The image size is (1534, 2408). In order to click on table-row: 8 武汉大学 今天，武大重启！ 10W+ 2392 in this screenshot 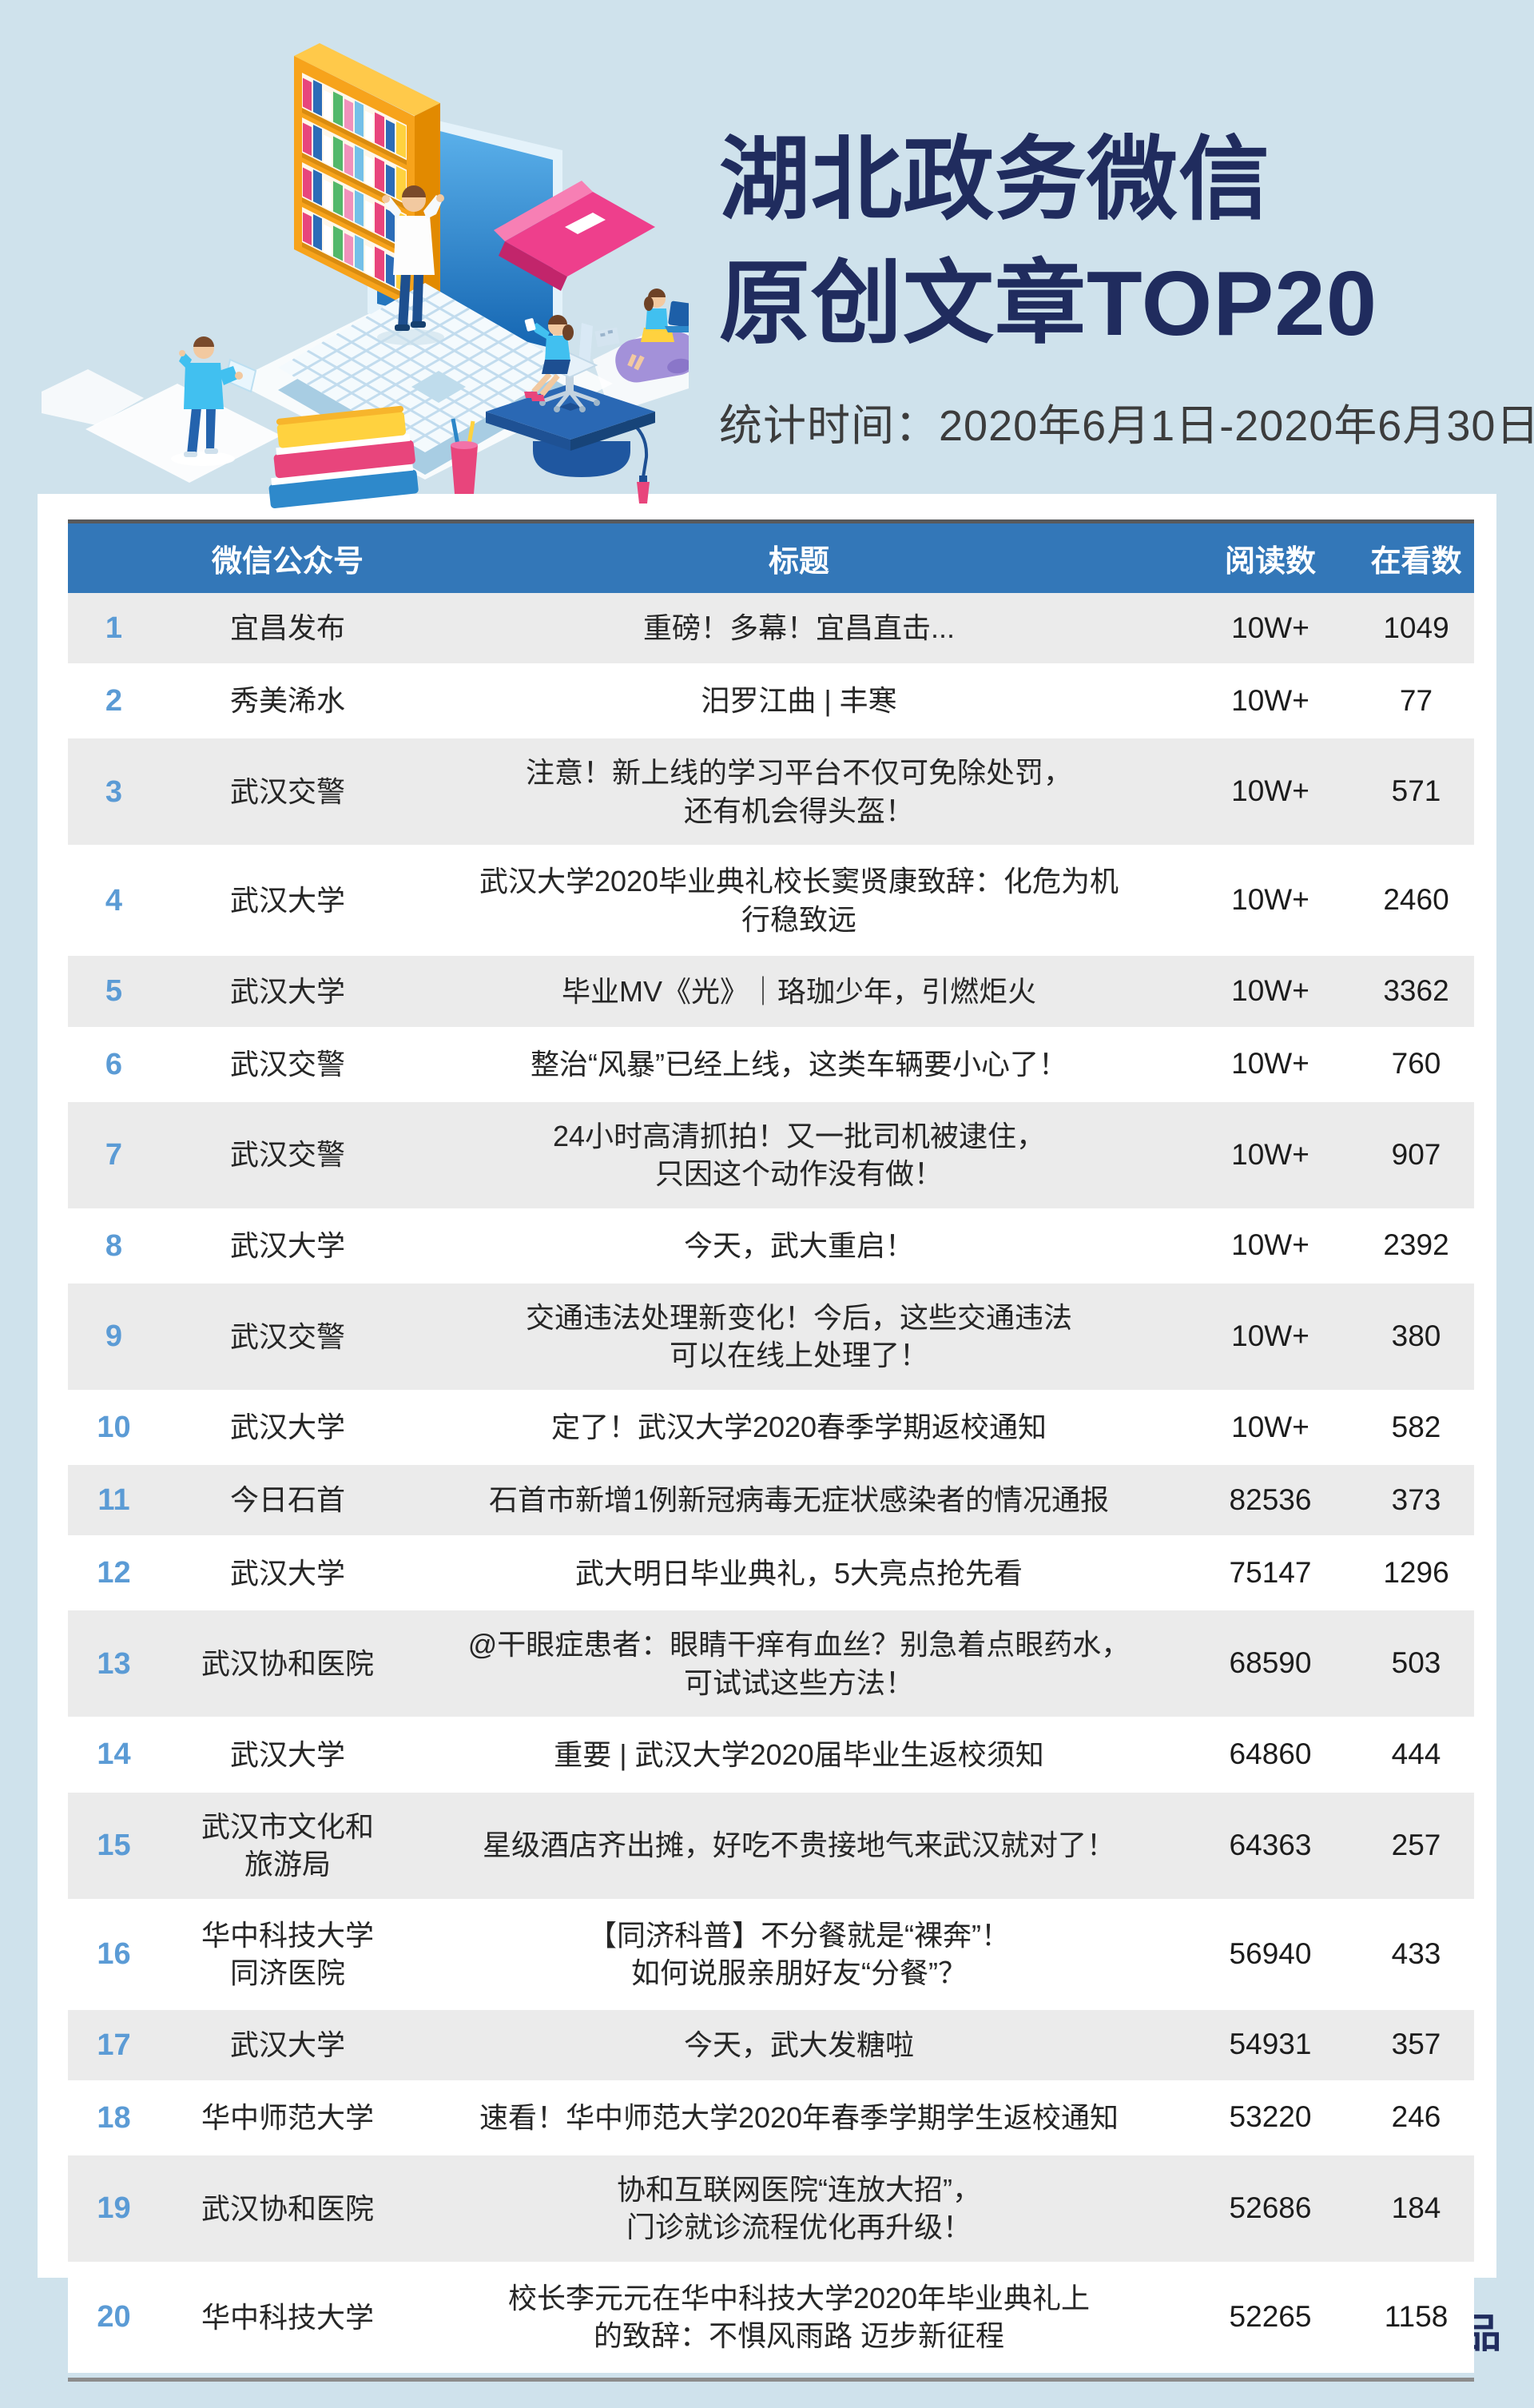, I will do `click(771, 1247)`.